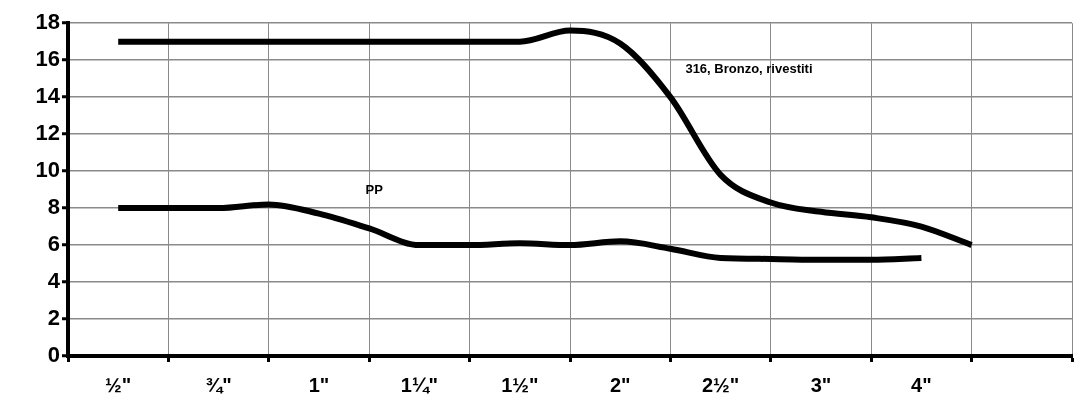 Image resolution: width=1092 pixels, height=407 pixels. Describe the element at coordinates (48, 96) in the screenshot. I see `y-tick-label: 14` at that location.